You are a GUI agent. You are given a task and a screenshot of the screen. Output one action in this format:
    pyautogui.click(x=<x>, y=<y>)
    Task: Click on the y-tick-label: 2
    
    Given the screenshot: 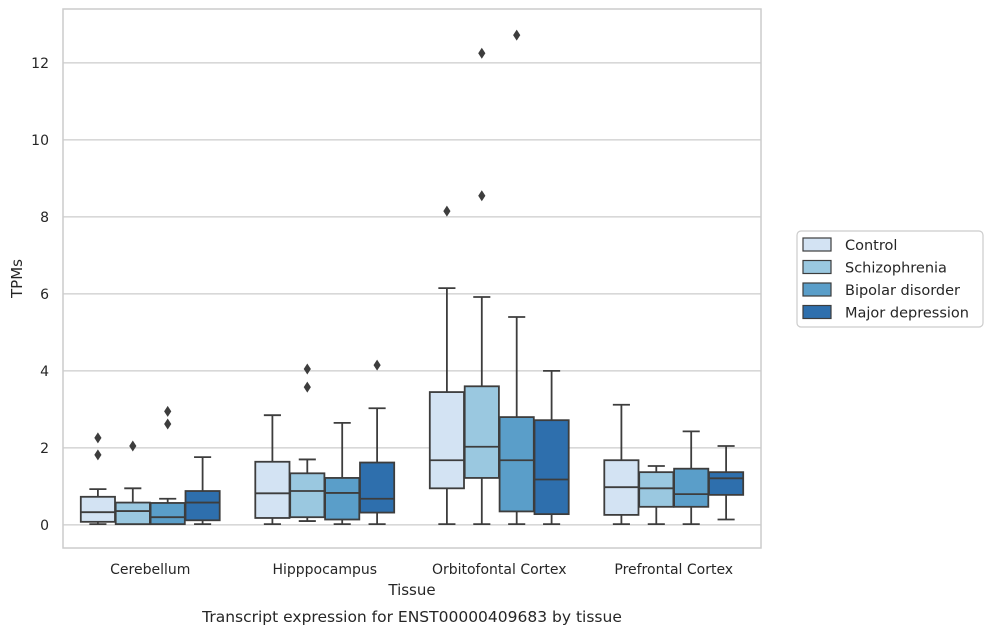 What is the action you would take?
    pyautogui.click(x=44, y=449)
    